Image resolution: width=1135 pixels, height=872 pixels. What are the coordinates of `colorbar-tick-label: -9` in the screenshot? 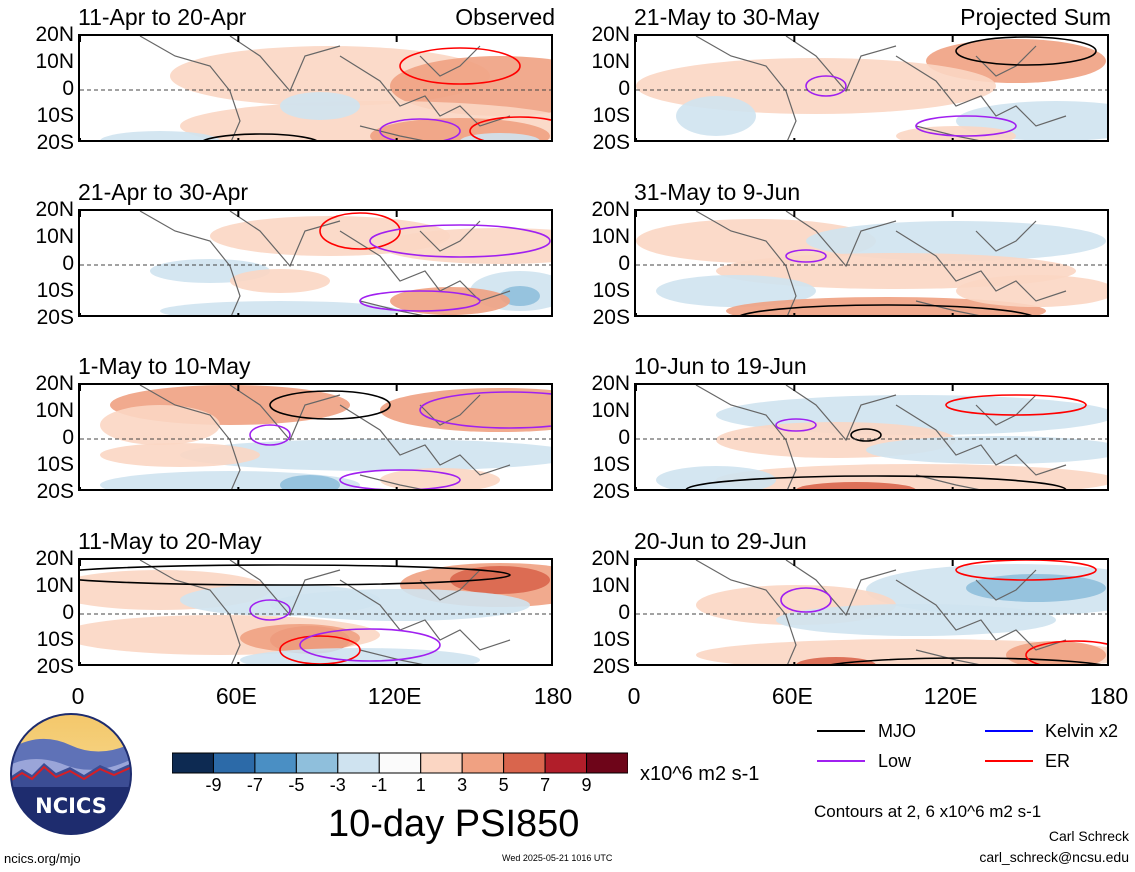 It's located at (213, 785).